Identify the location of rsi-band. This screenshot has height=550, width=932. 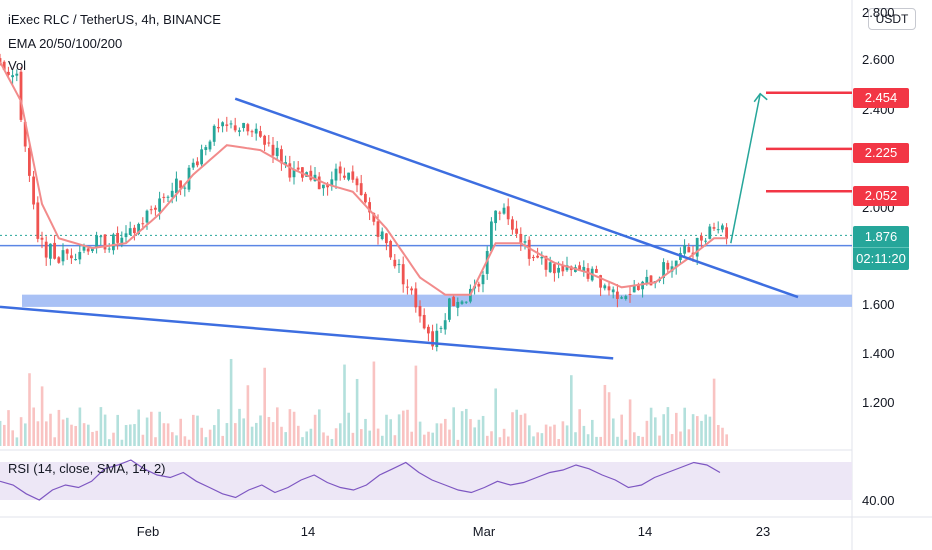
(426, 481).